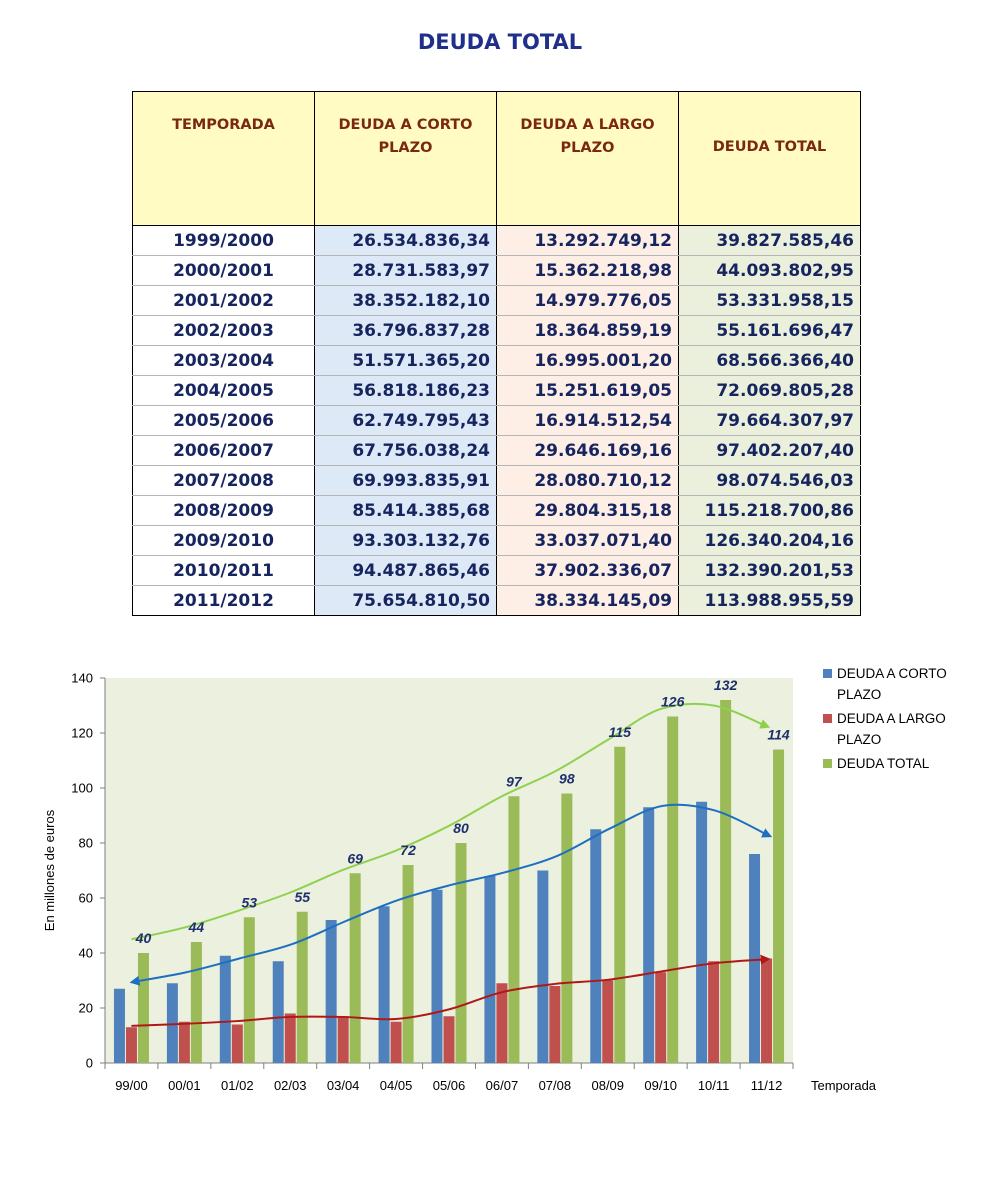  Describe the element at coordinates (769, 330) in the screenshot. I see `cell-deuda-total: 55.161.696,47` at that location.